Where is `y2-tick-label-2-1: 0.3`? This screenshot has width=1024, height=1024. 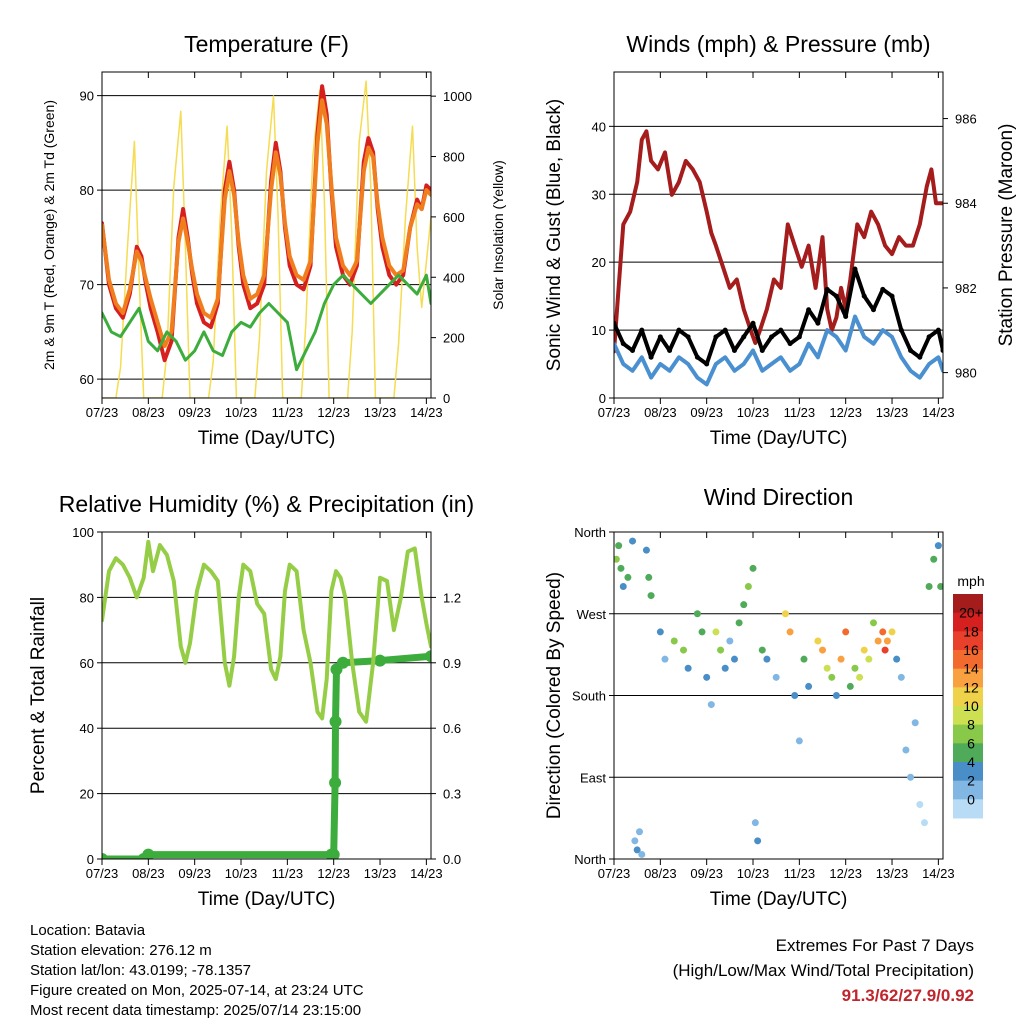
y2-tick-label-2-1: 0.3 is located at coordinates (452, 794).